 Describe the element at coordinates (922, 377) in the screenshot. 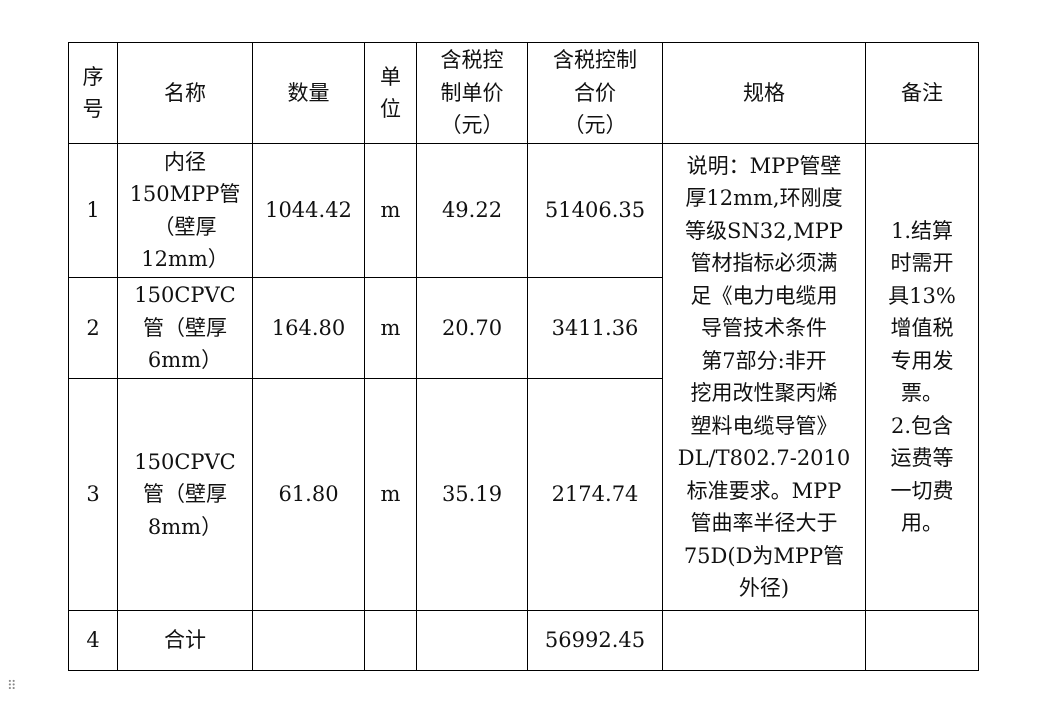

I see `cell-remarks: 1.结算 时需开 具13% 增值税 专用发 票。 2.包含 运费等 一切费 用。` at that location.